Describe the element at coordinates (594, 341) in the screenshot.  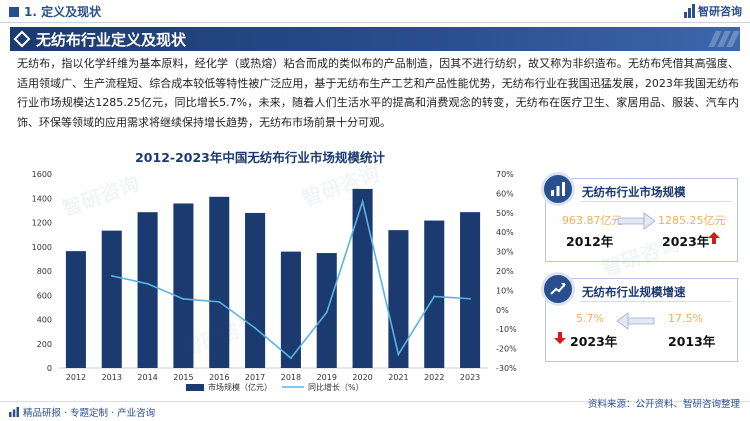
I see `recent-year: 2023年` at that location.